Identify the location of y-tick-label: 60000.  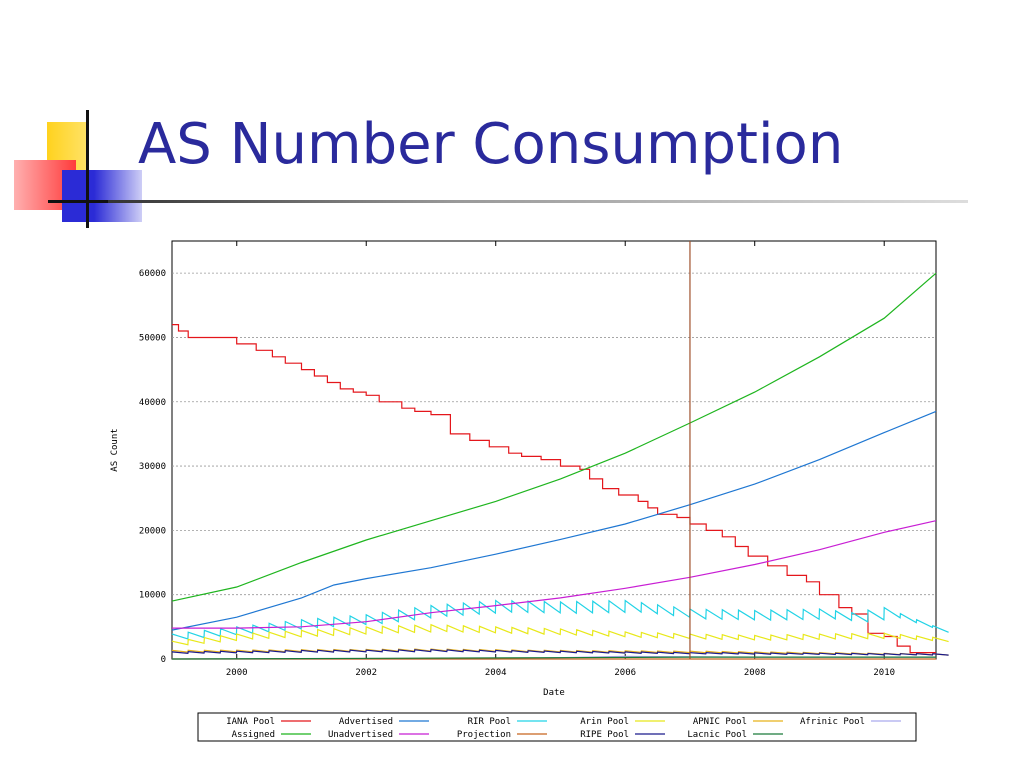
(152, 274).